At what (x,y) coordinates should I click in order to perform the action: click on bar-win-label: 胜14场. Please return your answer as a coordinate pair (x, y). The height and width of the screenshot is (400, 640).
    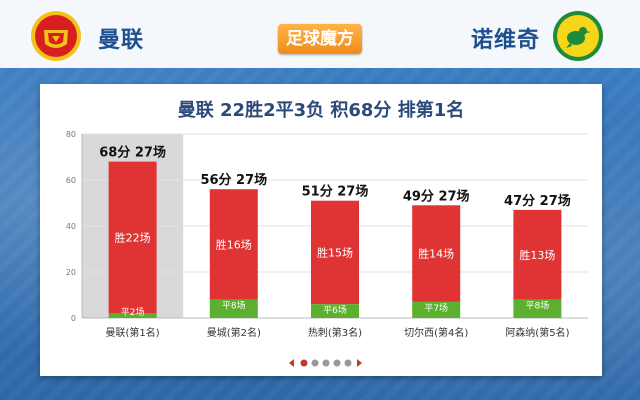
    Looking at the image, I should click on (436, 254).